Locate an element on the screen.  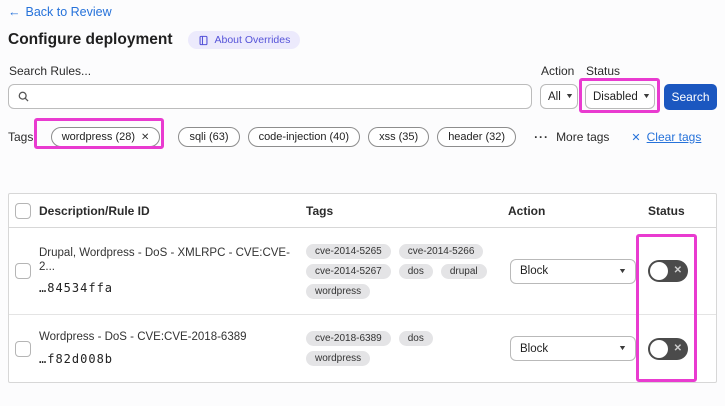
back-arrow-icon: ← is located at coordinates (14, 12).